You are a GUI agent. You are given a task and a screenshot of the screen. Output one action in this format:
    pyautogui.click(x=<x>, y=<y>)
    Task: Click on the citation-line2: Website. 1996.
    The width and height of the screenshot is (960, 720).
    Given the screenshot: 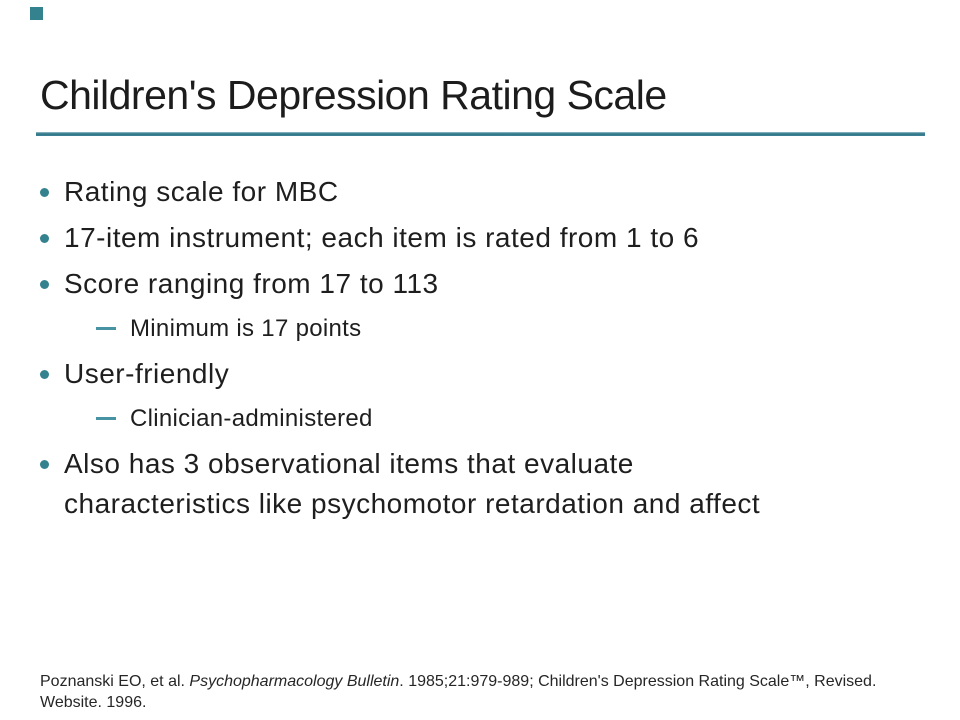 What is the action you would take?
    pyautogui.click(x=93, y=702)
    